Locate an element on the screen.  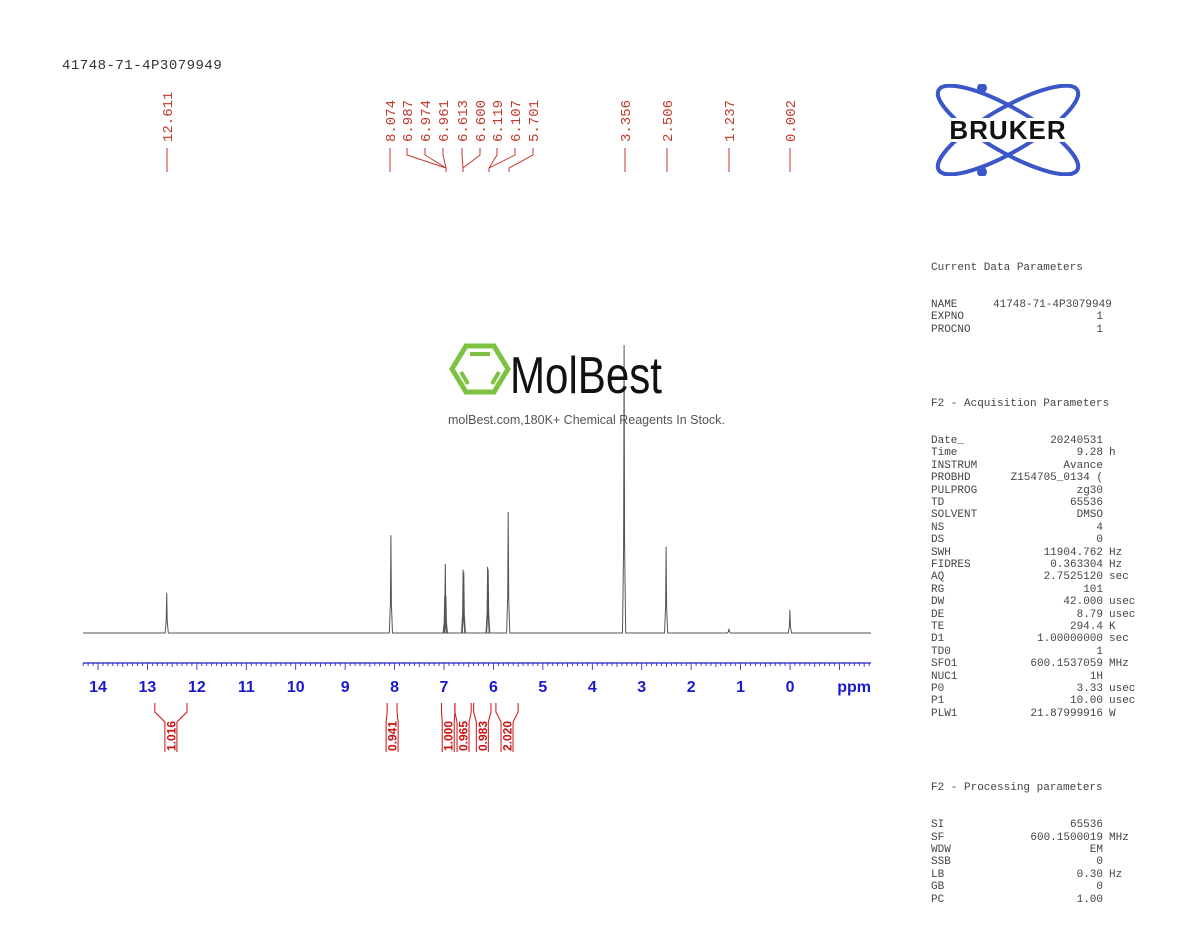
param-row-p0: P0 3.33 usec is located at coordinates (1033, 689).